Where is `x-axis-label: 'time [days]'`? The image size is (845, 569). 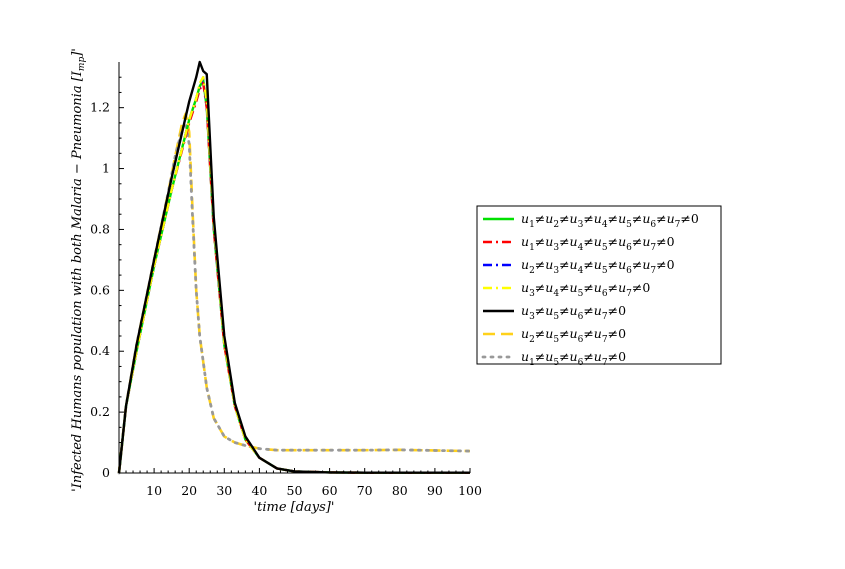
x-axis-label: 'time [days]' is located at coordinates (294, 507).